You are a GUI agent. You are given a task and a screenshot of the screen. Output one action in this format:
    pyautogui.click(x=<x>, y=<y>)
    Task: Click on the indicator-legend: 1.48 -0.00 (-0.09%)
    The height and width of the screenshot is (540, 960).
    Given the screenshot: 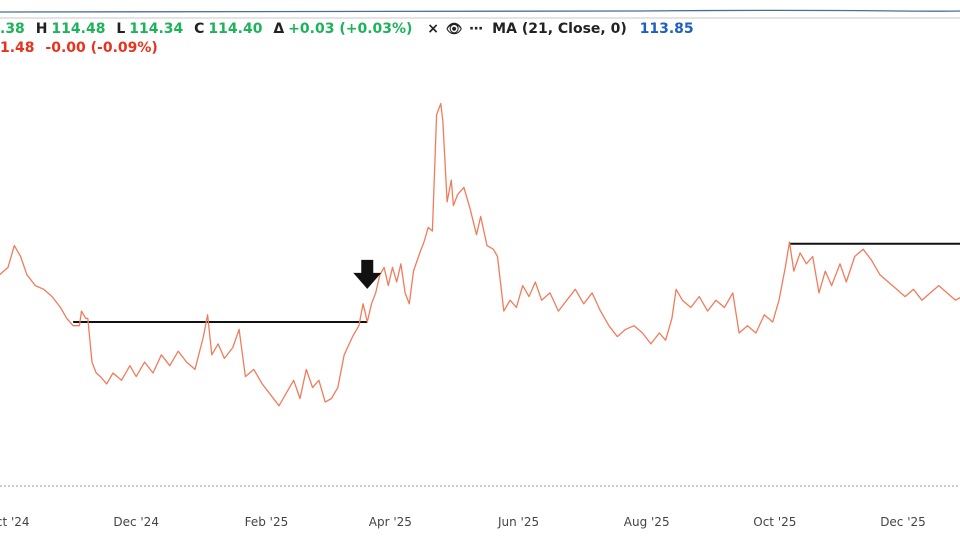 What is the action you would take?
    pyautogui.click(x=79, y=48)
    